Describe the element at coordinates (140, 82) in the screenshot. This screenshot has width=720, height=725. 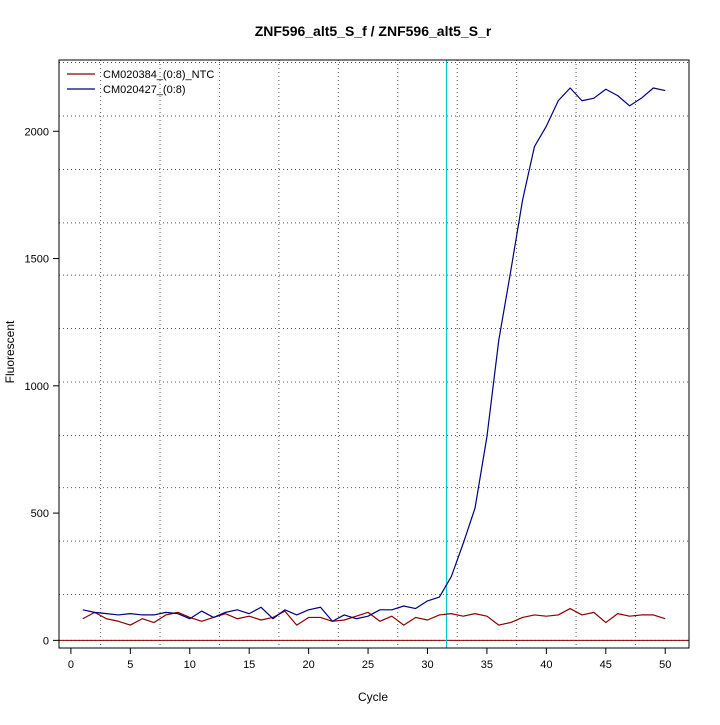
I see `legend: CM020384_(0:8)_NTC CM020427_(0:8)` at that location.